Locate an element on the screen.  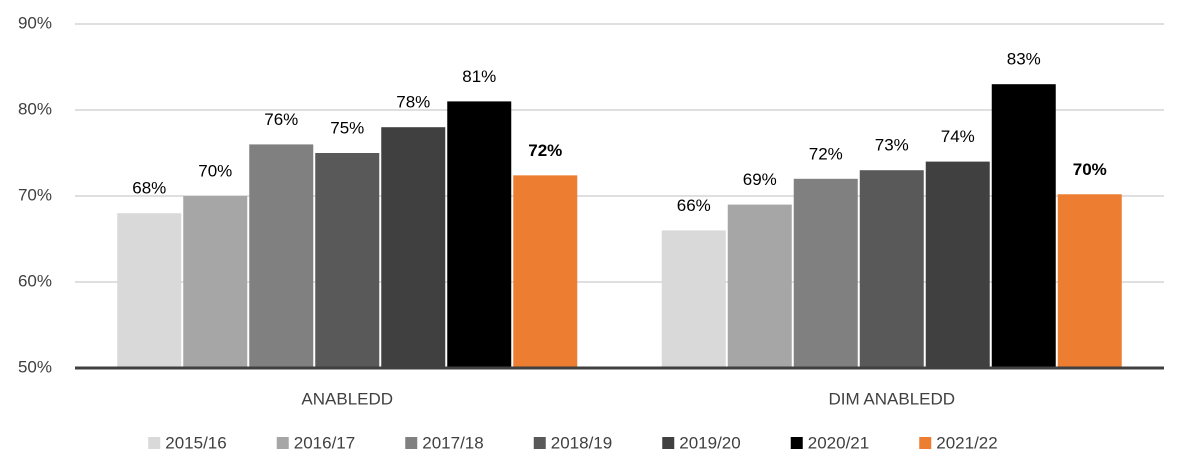
legend-label: 2015/16 is located at coordinates (195, 442).